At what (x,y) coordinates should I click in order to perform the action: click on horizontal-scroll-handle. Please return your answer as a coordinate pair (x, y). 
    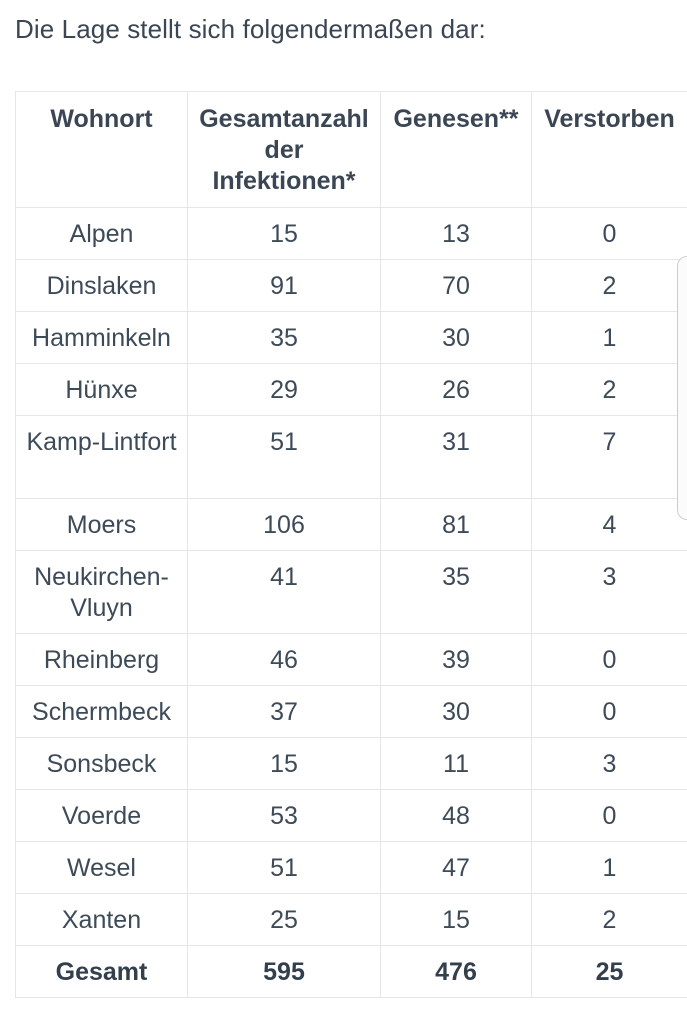
    Looking at the image, I should click on (682, 388).